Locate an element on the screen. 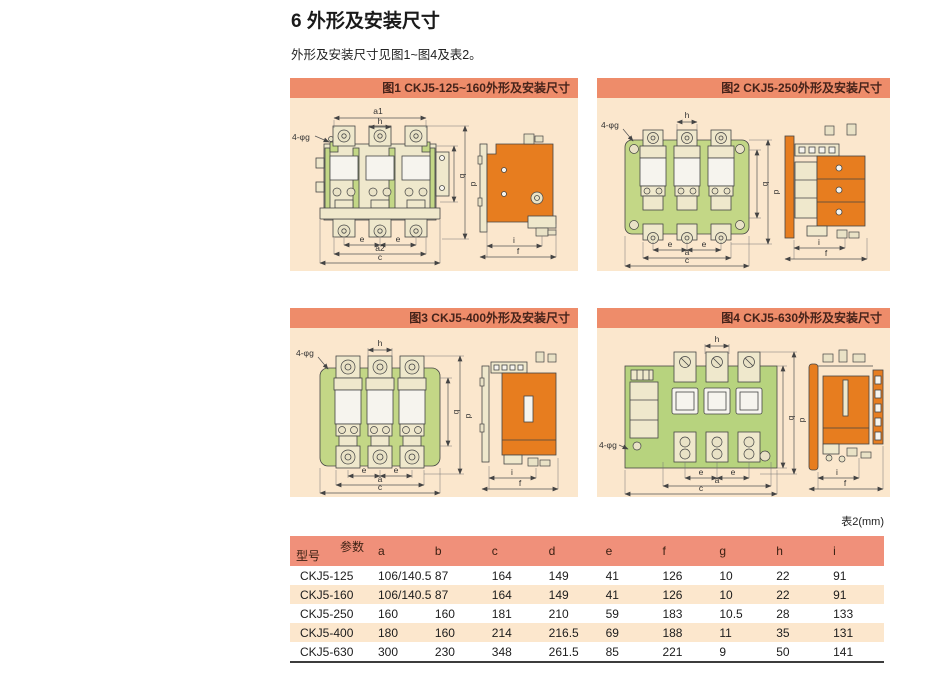 The image size is (950, 681). figure1-drawing: a1 h 4-φg b d e e a2 is located at coordinates (424, 186).